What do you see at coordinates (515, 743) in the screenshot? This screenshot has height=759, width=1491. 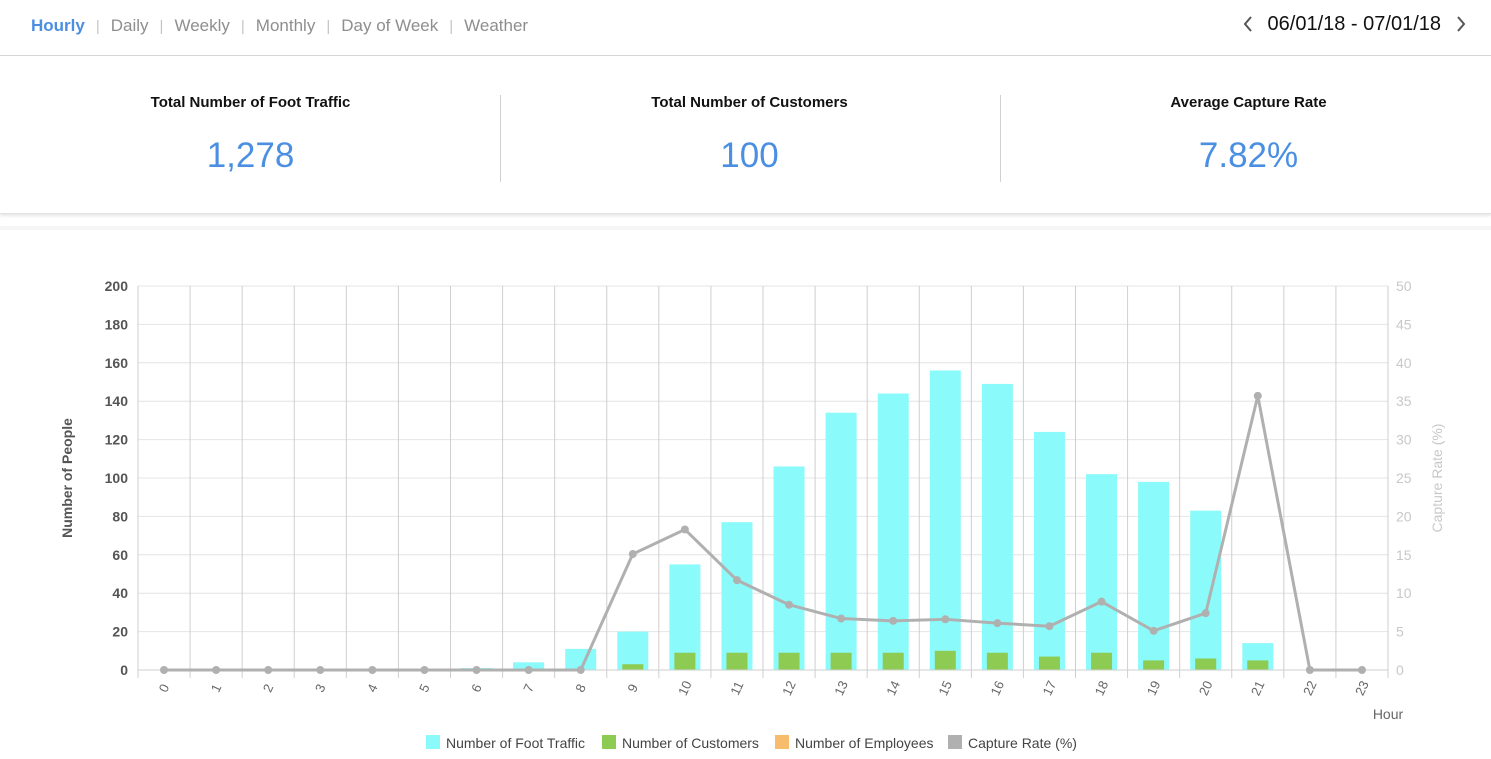 I see `legend-label: Number of Foot Traffic` at bounding box center [515, 743].